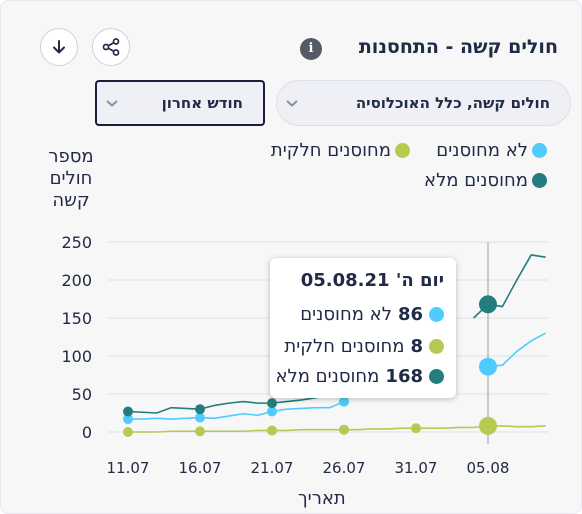 This screenshot has width=582, height=514. I want to click on x-tick-label: 31.07, so click(416, 468).